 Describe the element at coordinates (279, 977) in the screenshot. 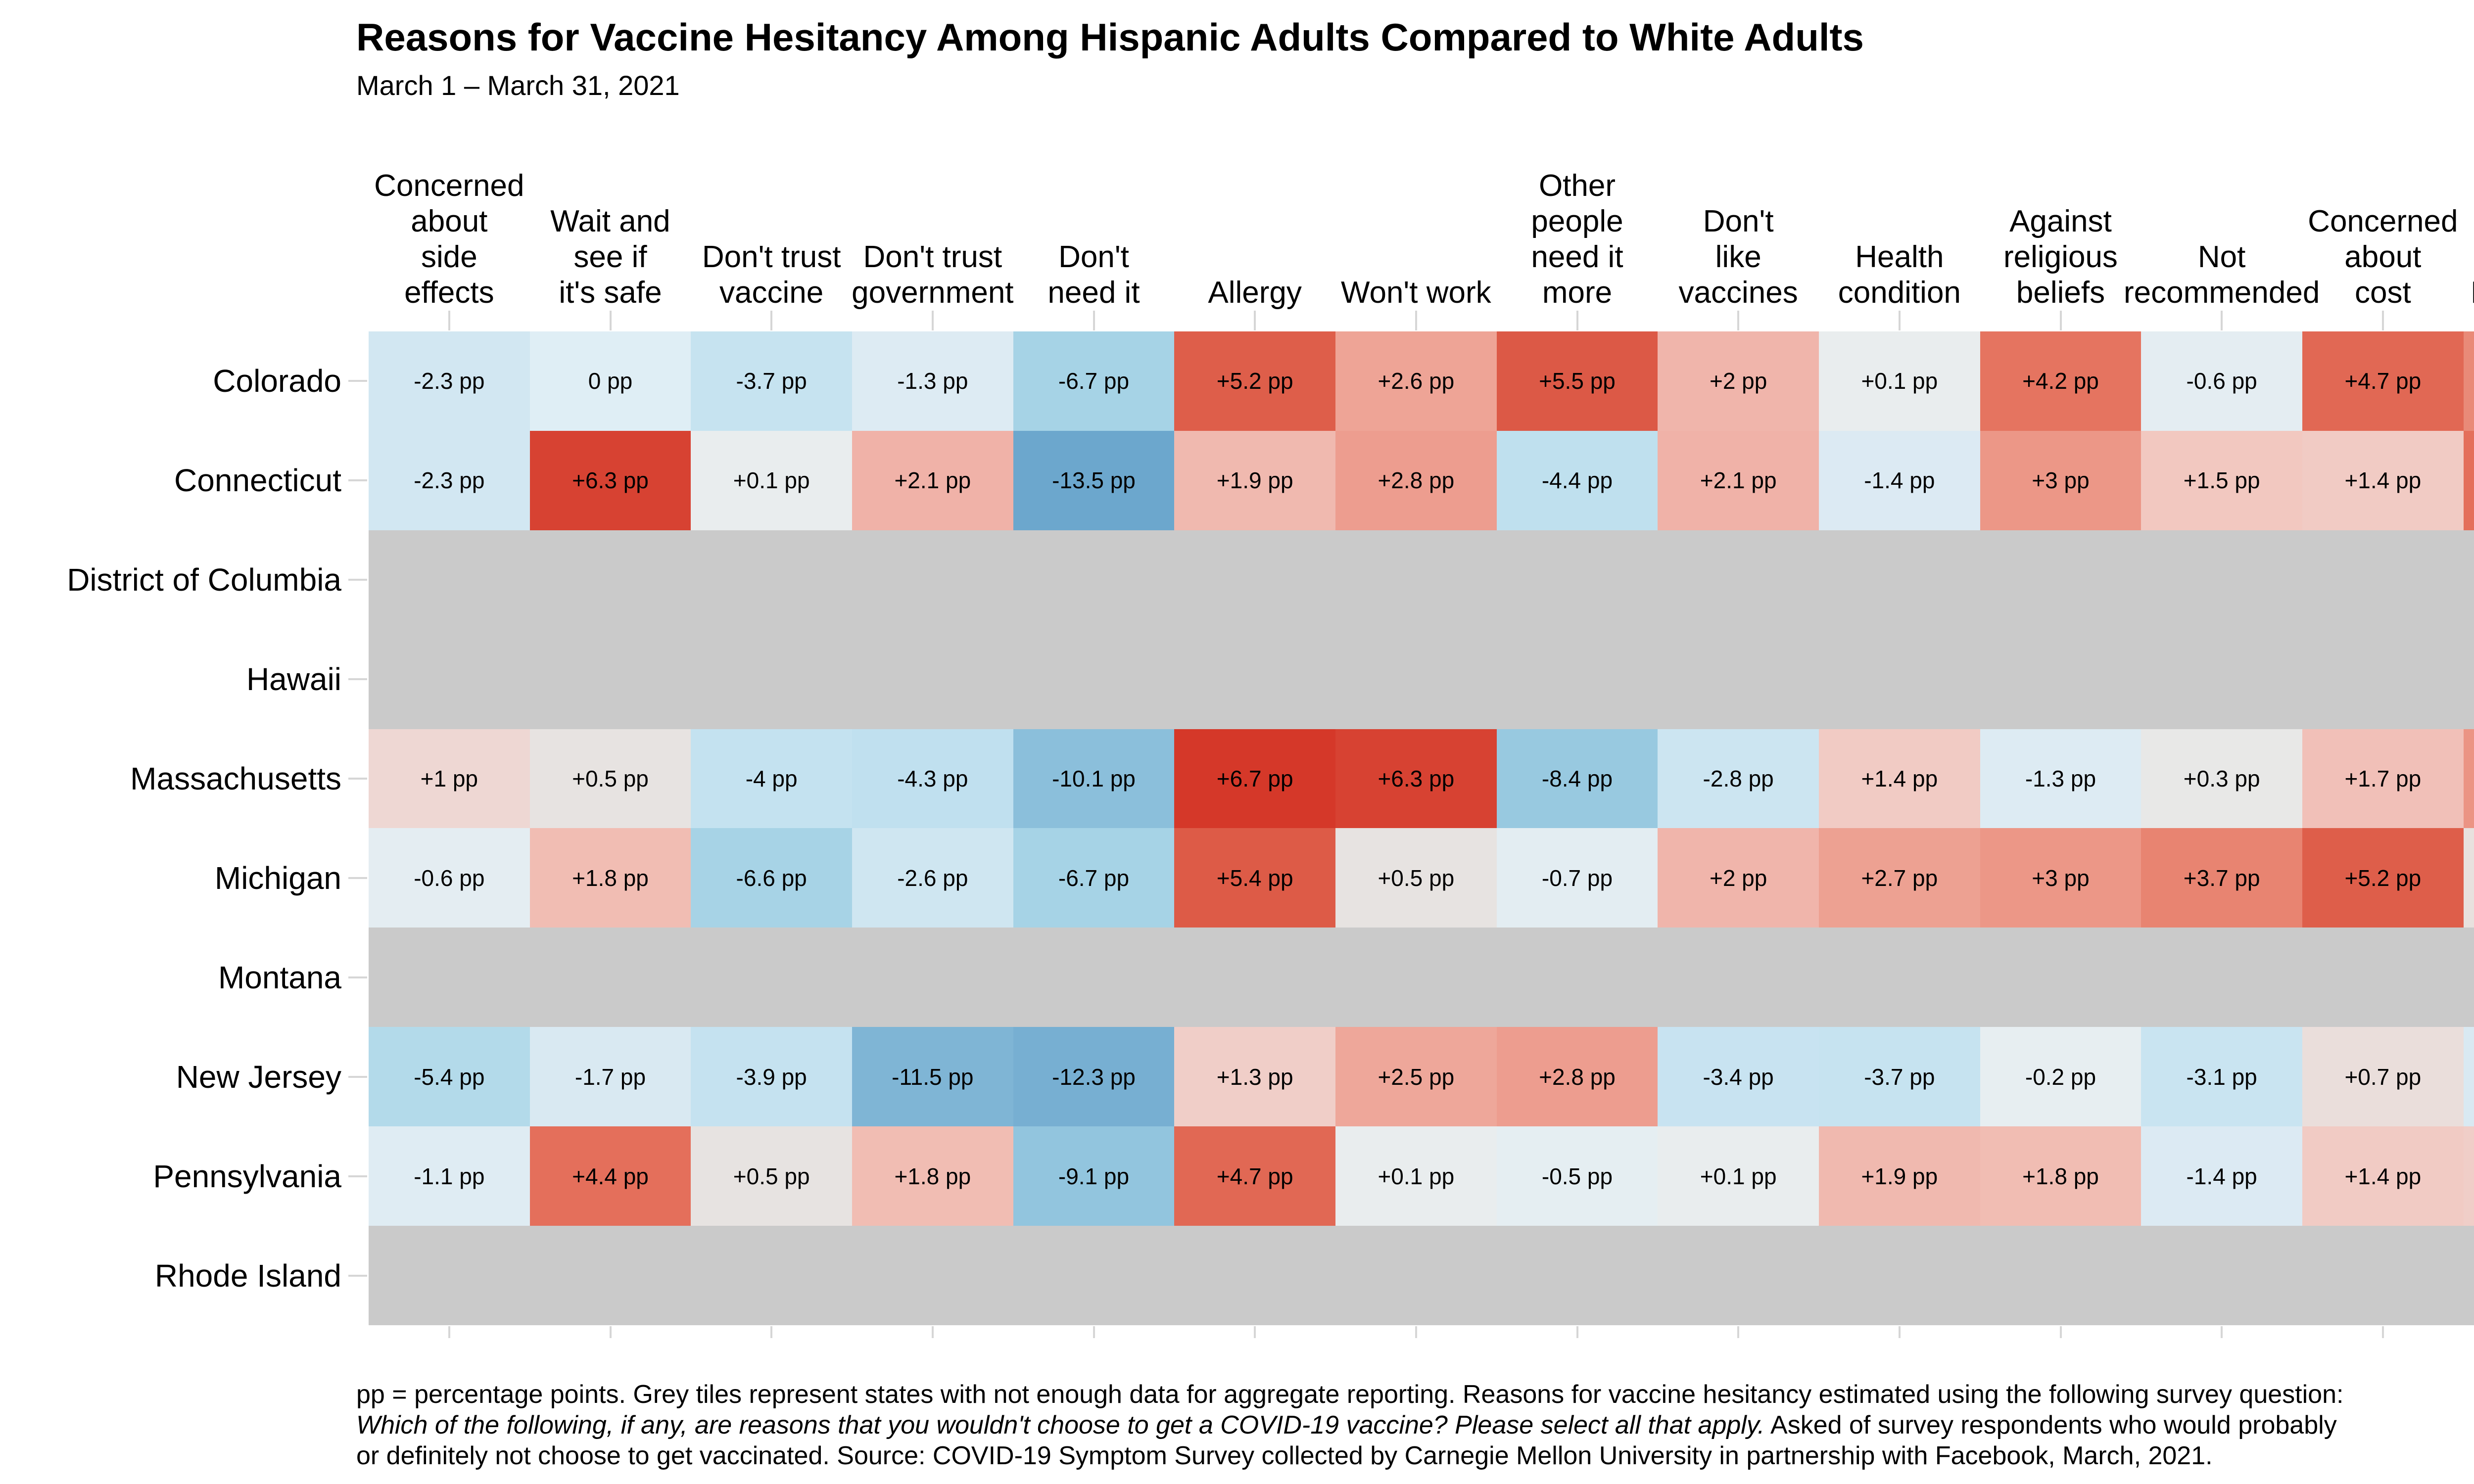

I see `row-label: Montana` at that location.